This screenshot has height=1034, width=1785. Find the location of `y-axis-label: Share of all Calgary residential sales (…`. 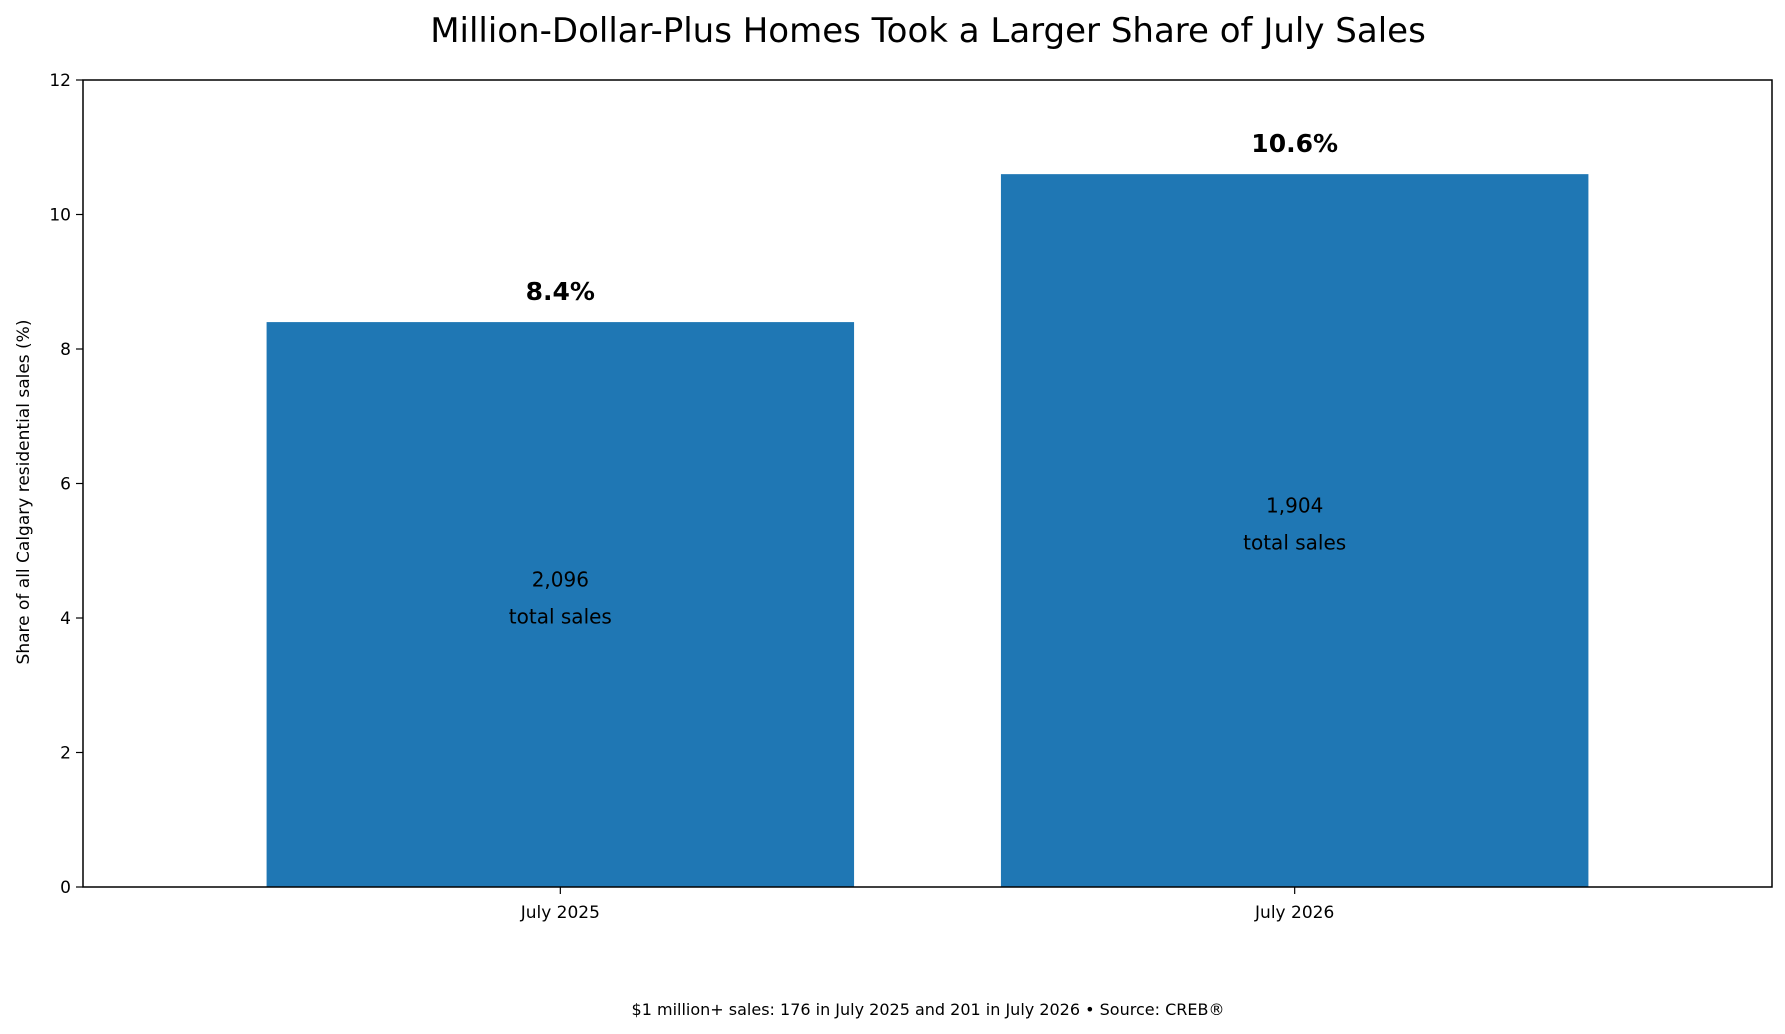

y-axis-label: Share of all Calgary residential sales (… is located at coordinates (24, 492).